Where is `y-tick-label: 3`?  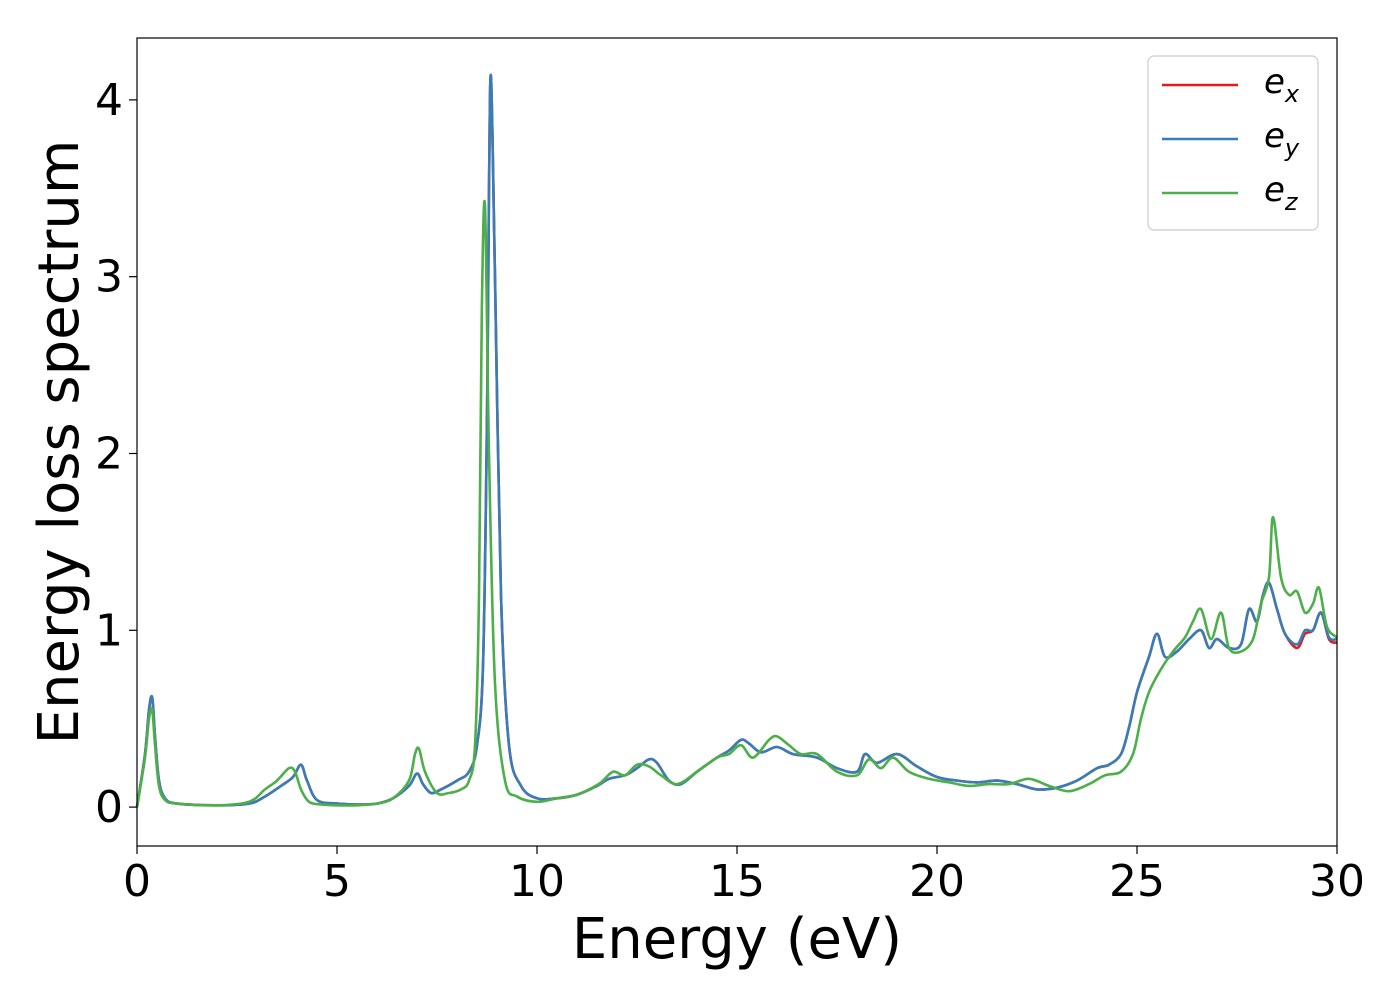 y-tick-label: 3 is located at coordinates (109, 277).